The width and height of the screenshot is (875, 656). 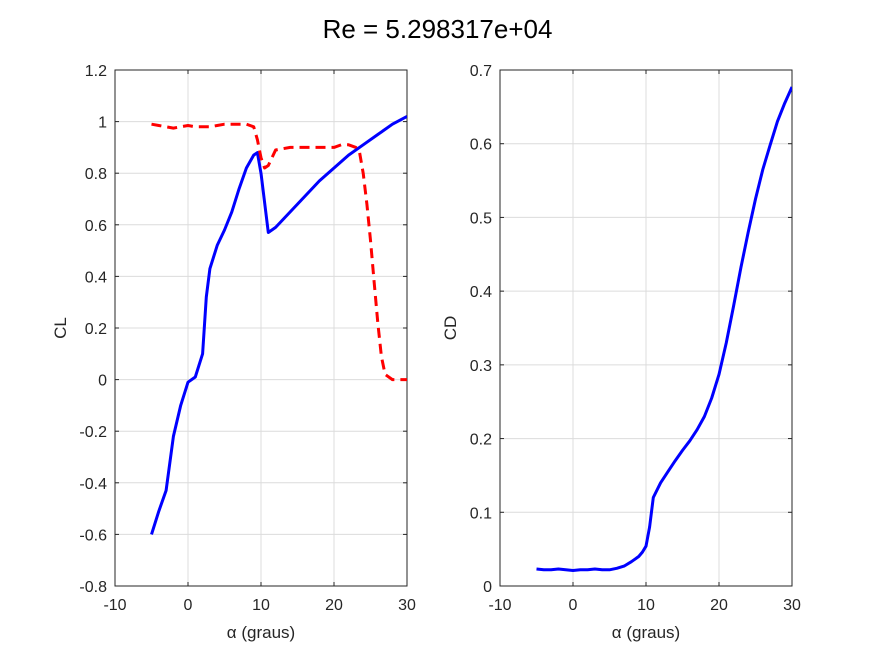 I want to click on cl-ytick-label: -0.4, so click(x=93, y=484).